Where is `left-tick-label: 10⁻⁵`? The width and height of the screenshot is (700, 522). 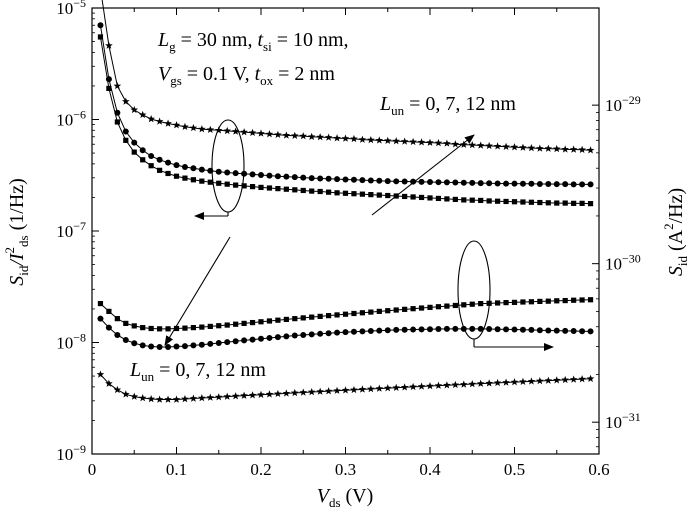
left-tick-label: 10⁻⁵ is located at coordinates (71, 9).